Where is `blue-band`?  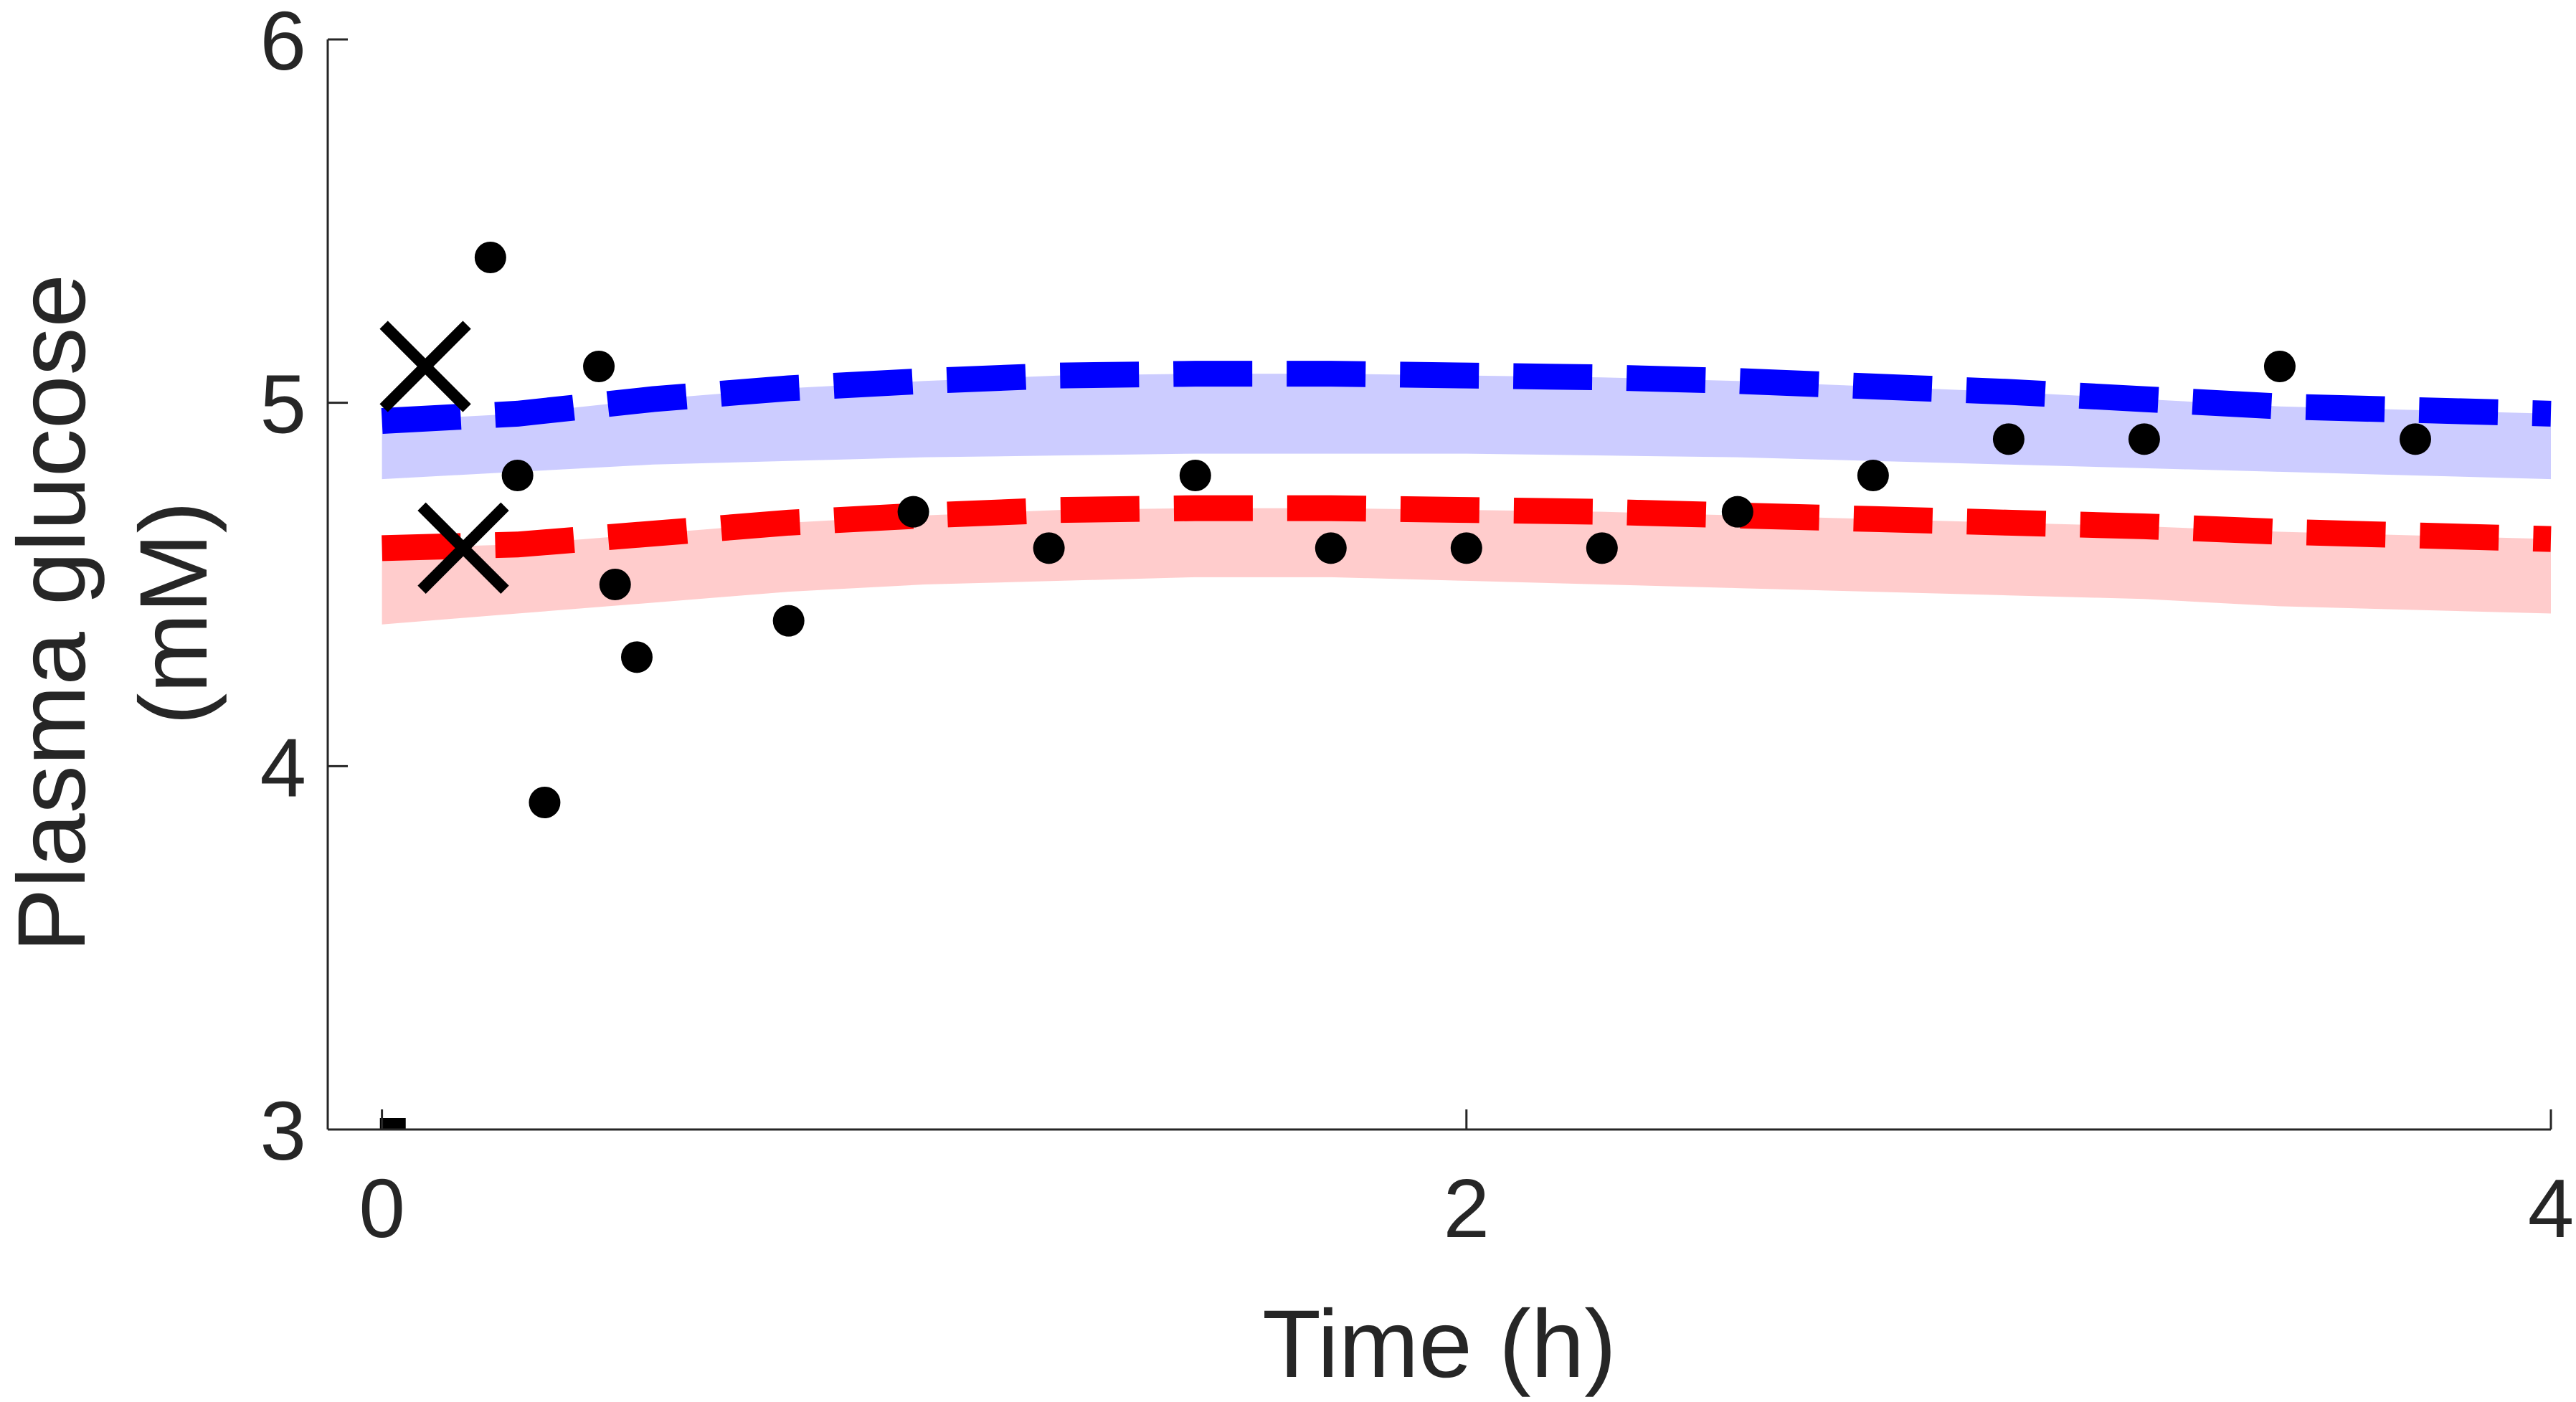 blue-band is located at coordinates (1466, 427).